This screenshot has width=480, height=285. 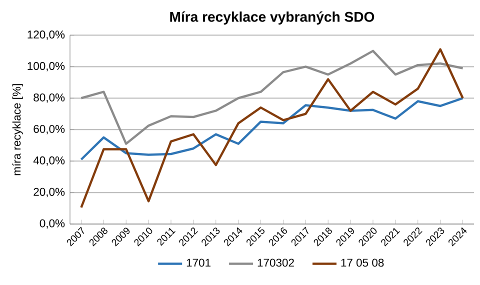 I want to click on legend-label: 17 05 08, so click(x=362, y=262).